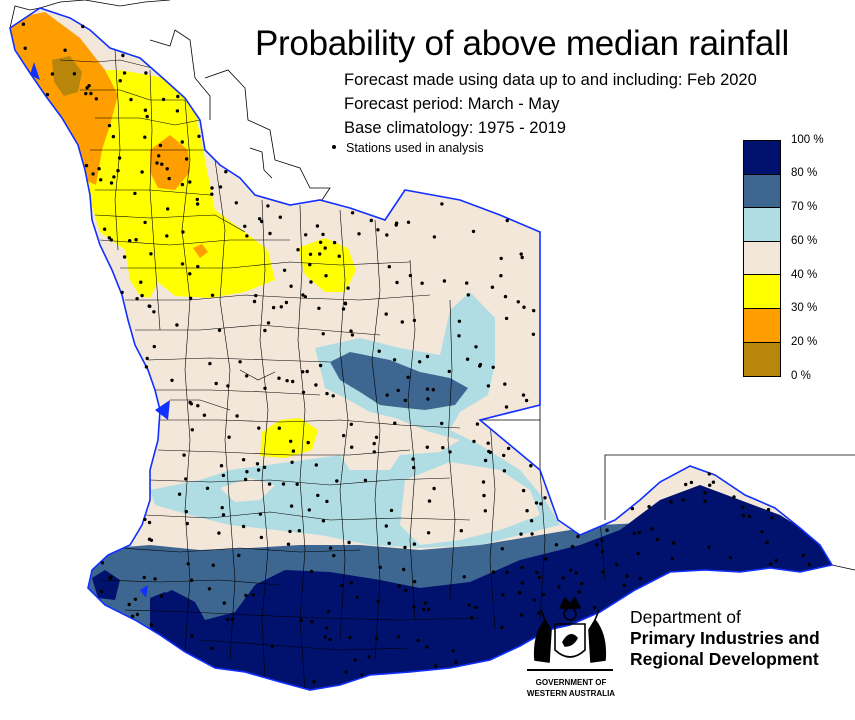 The height and width of the screenshot is (720, 855). What do you see at coordinates (804, 308) in the screenshot?
I see `legend-label-30: 30 %` at bounding box center [804, 308].